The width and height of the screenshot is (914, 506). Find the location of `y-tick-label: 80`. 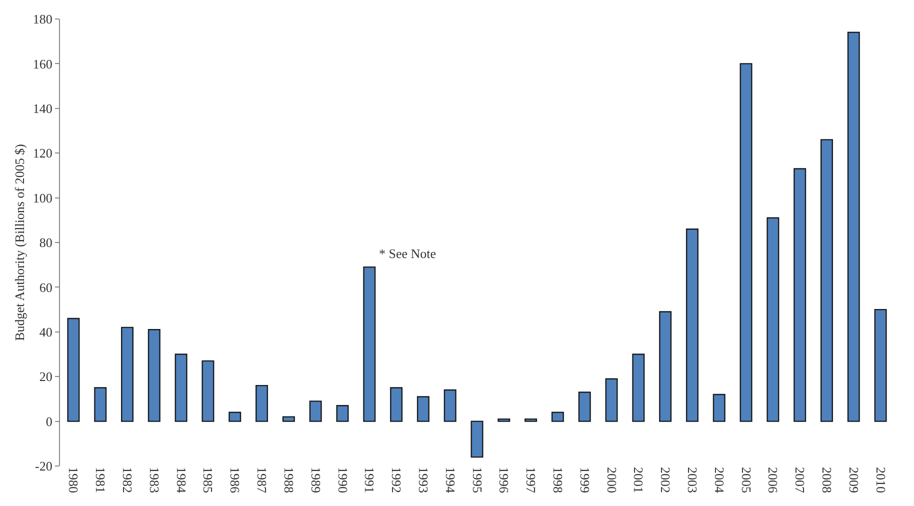

y-tick-label: 80 is located at coordinates (45, 242).